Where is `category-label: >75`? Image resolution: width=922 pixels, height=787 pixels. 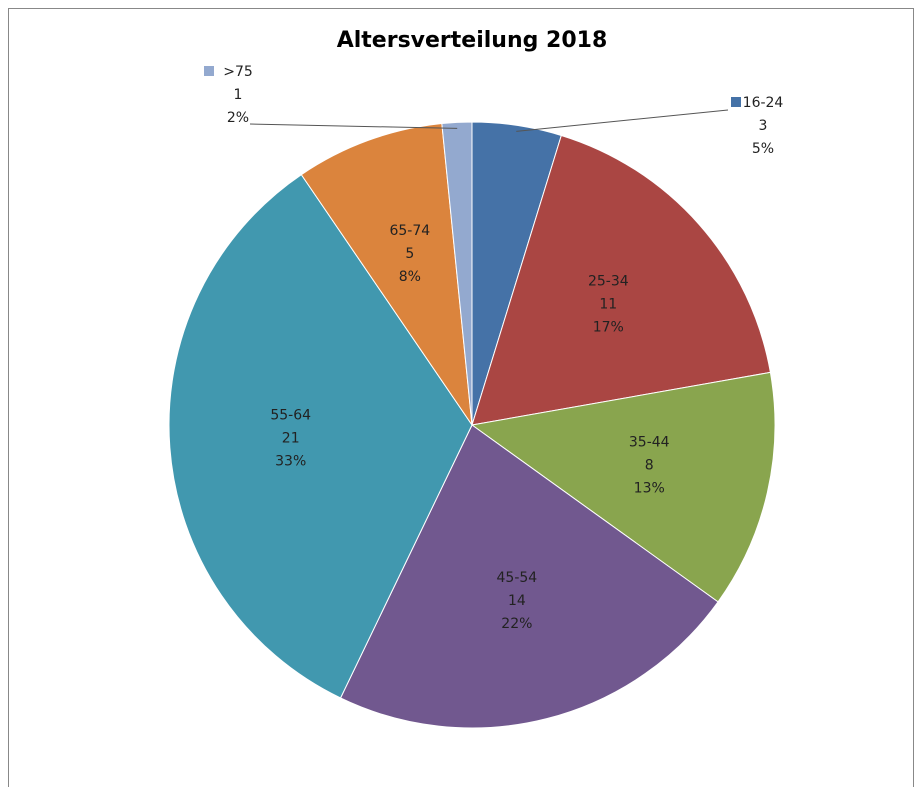 category-label: >75 is located at coordinates (238, 72).